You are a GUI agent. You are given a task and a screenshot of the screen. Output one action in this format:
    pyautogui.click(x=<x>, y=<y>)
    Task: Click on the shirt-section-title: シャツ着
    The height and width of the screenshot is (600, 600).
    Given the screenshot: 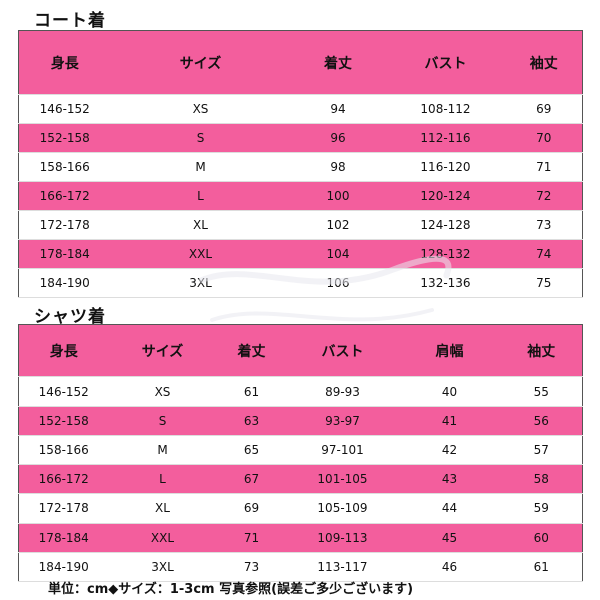 What is the action you would take?
    pyautogui.click(x=70, y=317)
    